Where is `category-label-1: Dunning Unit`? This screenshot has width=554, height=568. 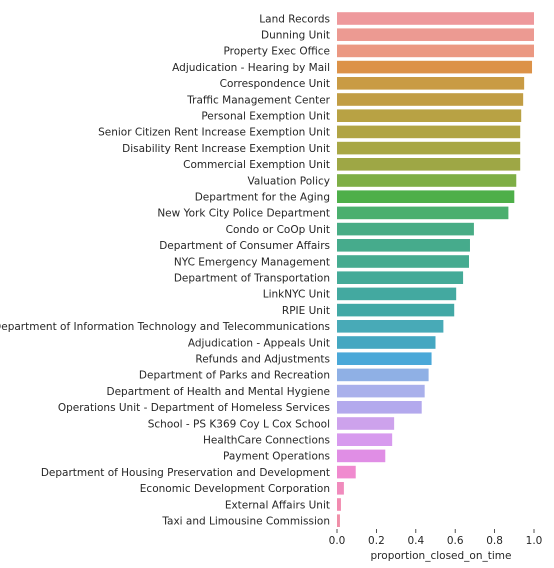 category-label-1: Dunning Unit is located at coordinates (295, 36).